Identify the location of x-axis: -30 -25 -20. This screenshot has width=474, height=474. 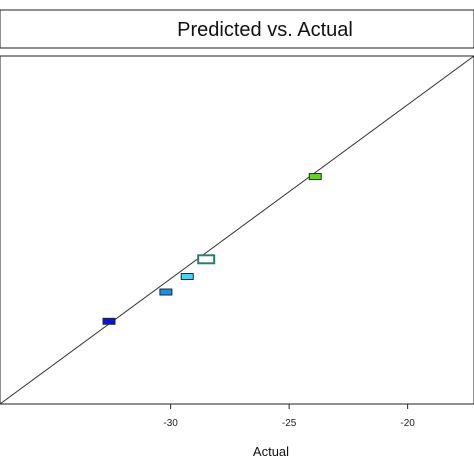
(289, 416).